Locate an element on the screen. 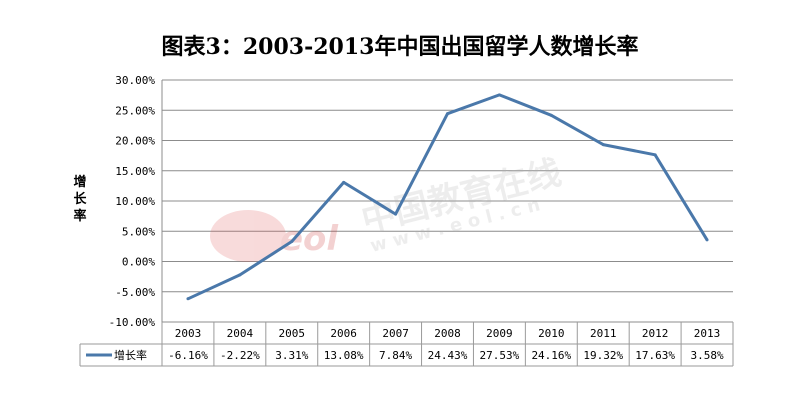 This screenshot has width=800, height=400. x-tick-label: 2013 is located at coordinates (707, 333).